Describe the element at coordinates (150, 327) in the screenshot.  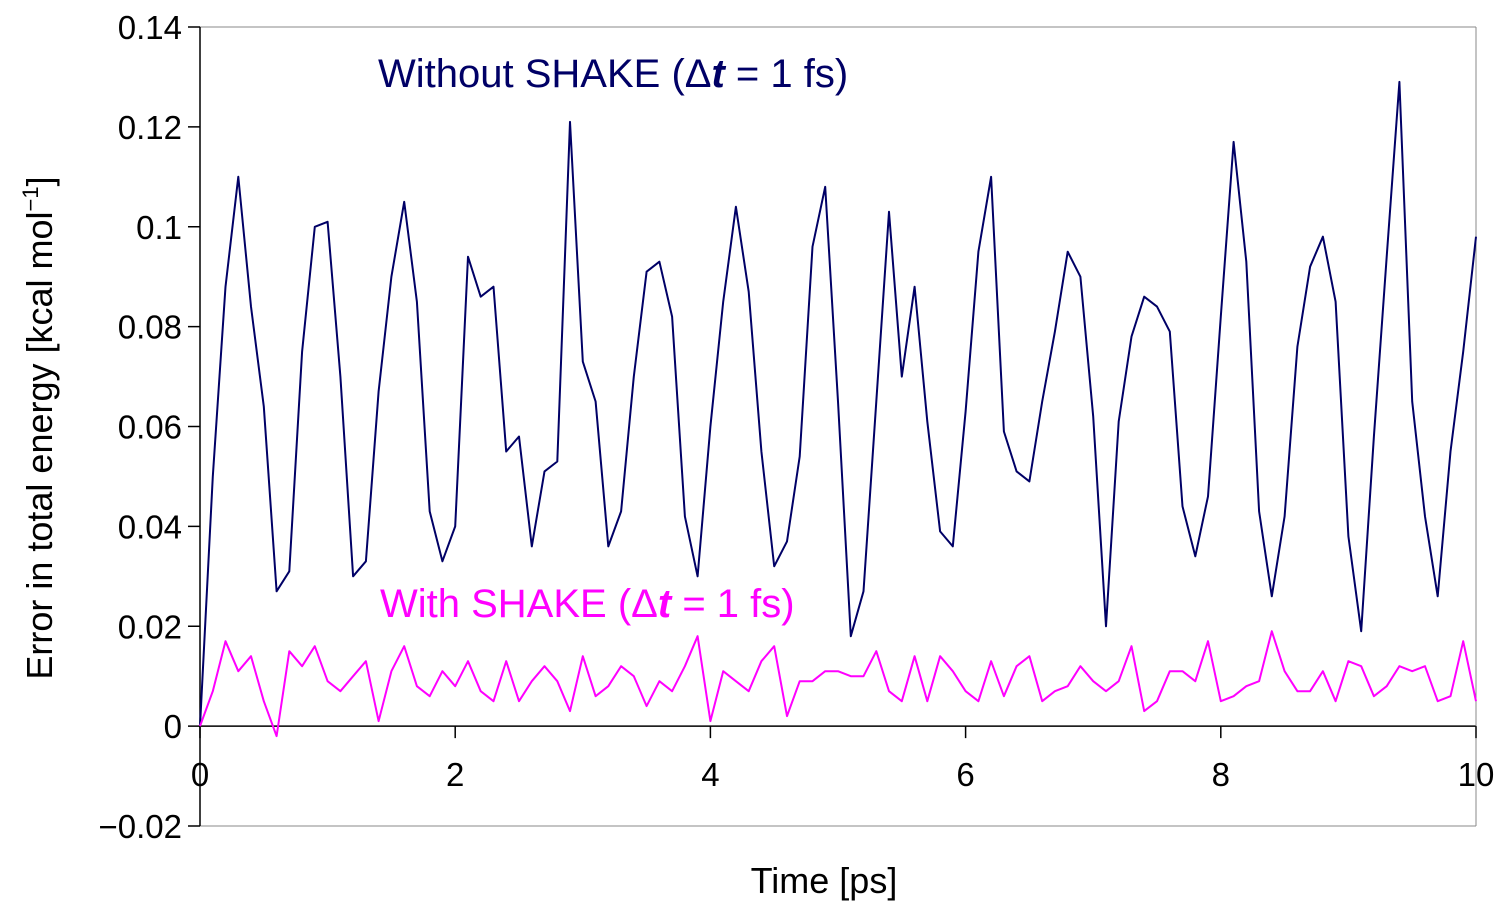
I see `y-tick-label: 0.08` at that location.